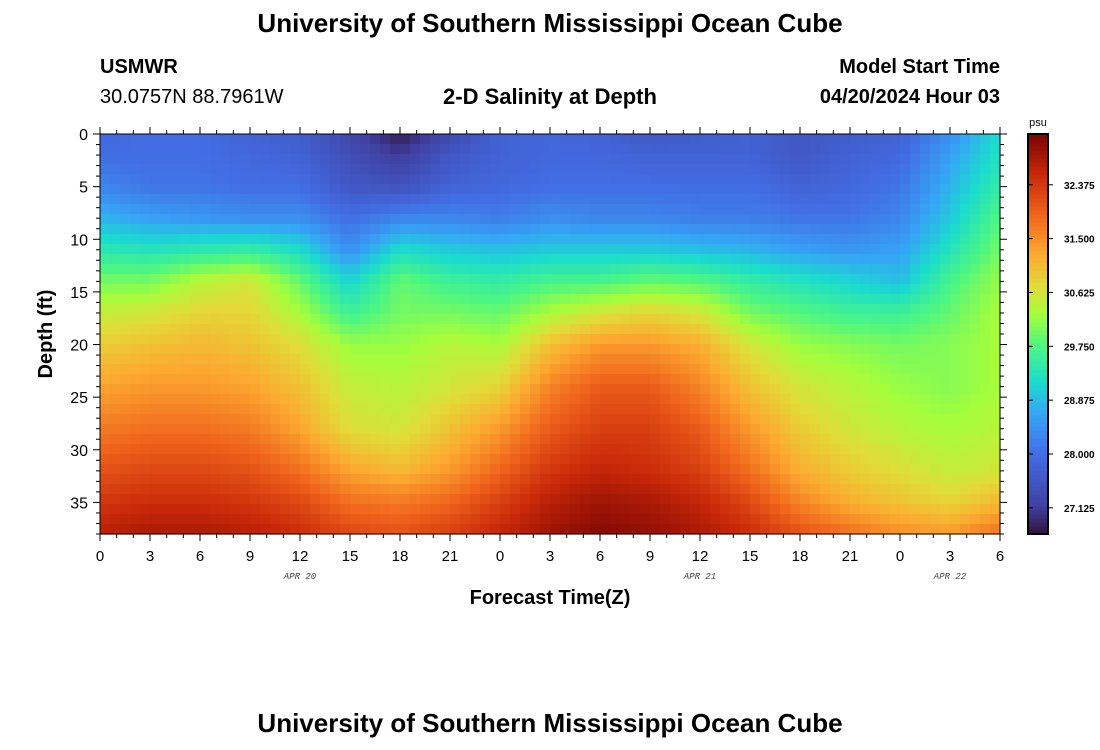 The height and width of the screenshot is (750, 1100). What do you see at coordinates (300, 556) in the screenshot?
I see `x-tick-label: 12` at bounding box center [300, 556].